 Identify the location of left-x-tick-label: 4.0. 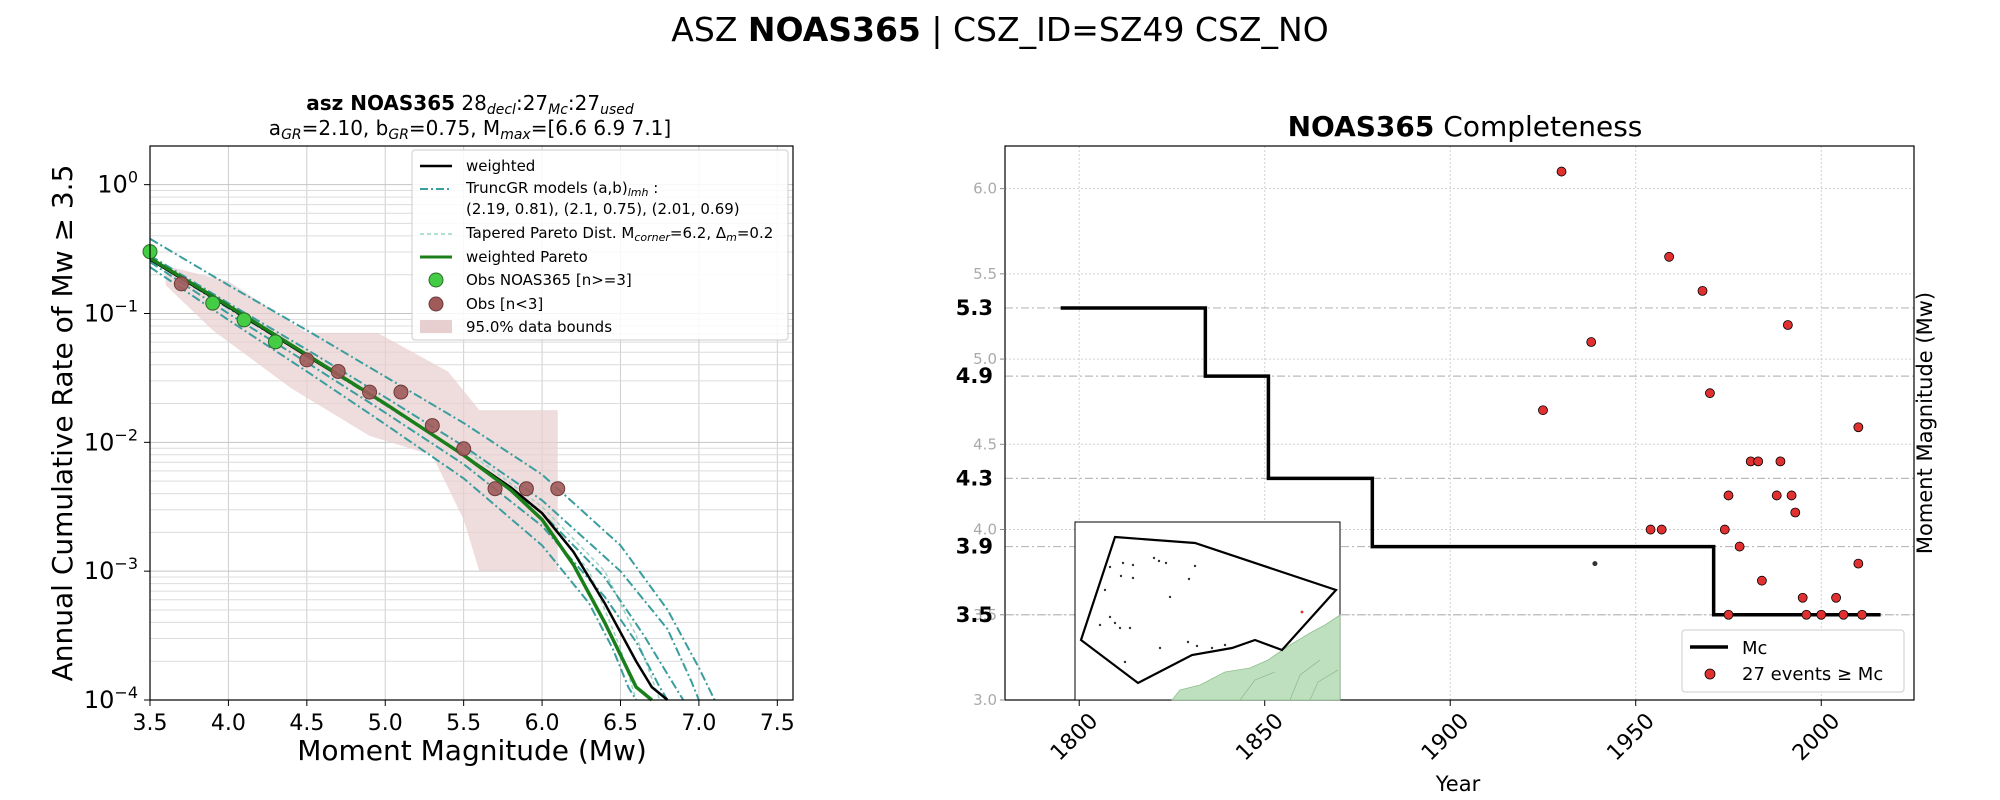
(228, 723).